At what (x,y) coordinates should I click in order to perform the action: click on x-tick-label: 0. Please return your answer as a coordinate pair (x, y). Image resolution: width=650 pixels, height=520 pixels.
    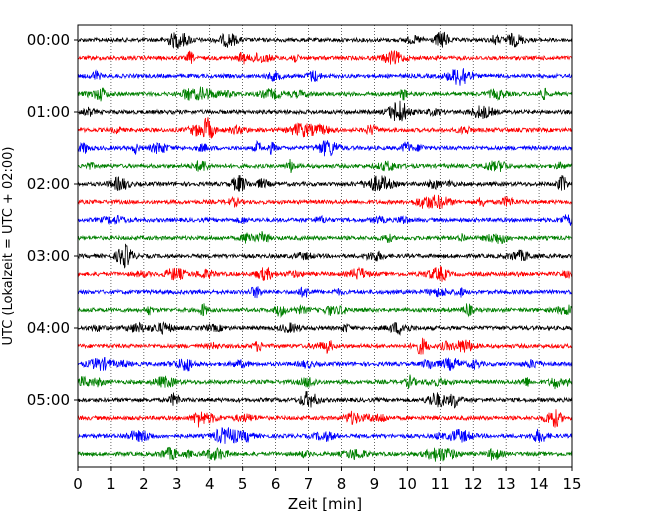
    Looking at the image, I should click on (78, 484).